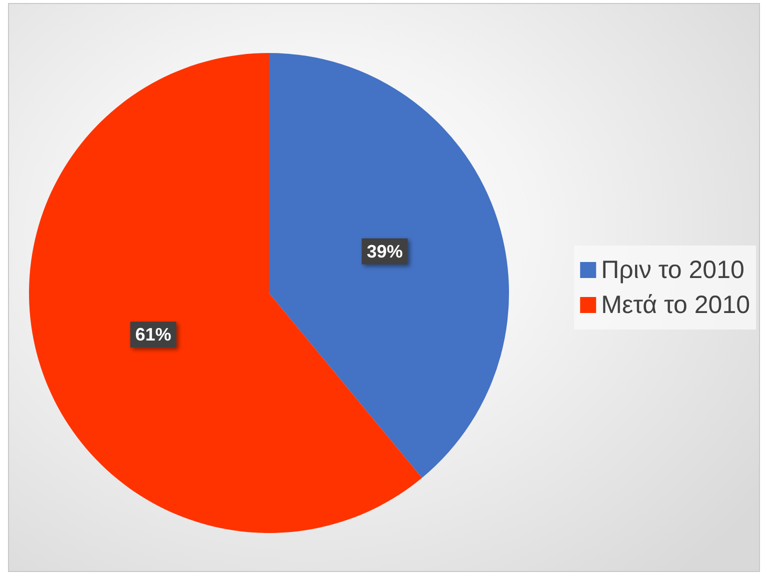  I want to click on legend-label: Μετά το 2010, so click(675, 305).